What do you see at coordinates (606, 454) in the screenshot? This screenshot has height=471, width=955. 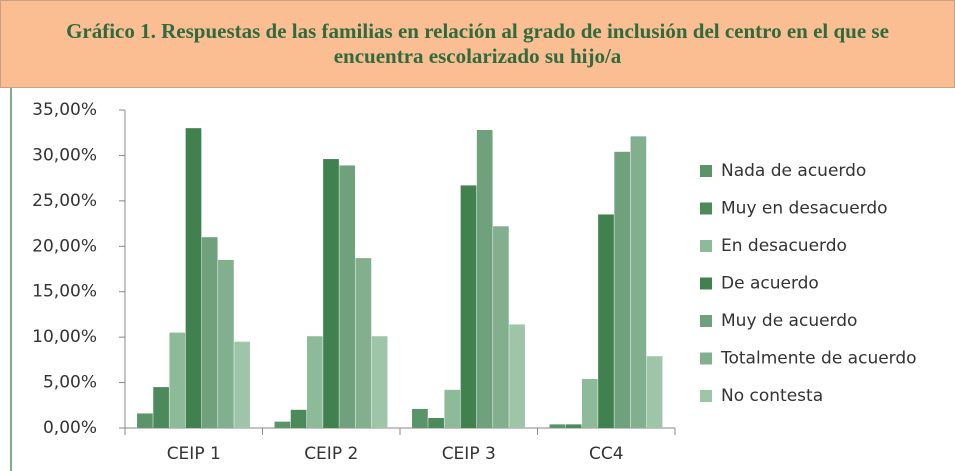 I see `x-tick-label: CC4` at bounding box center [606, 454].